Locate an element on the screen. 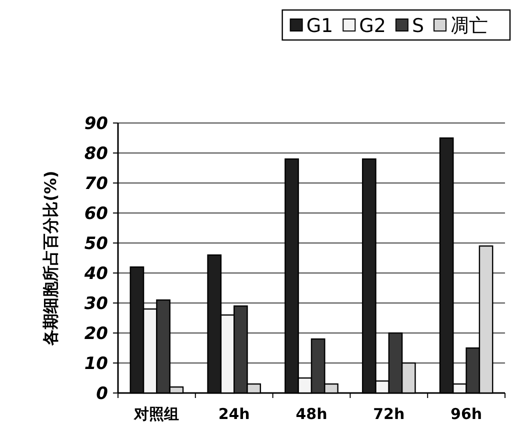 The height and width of the screenshot is (427, 519). y-tick-label: 50 is located at coordinates (96, 244).